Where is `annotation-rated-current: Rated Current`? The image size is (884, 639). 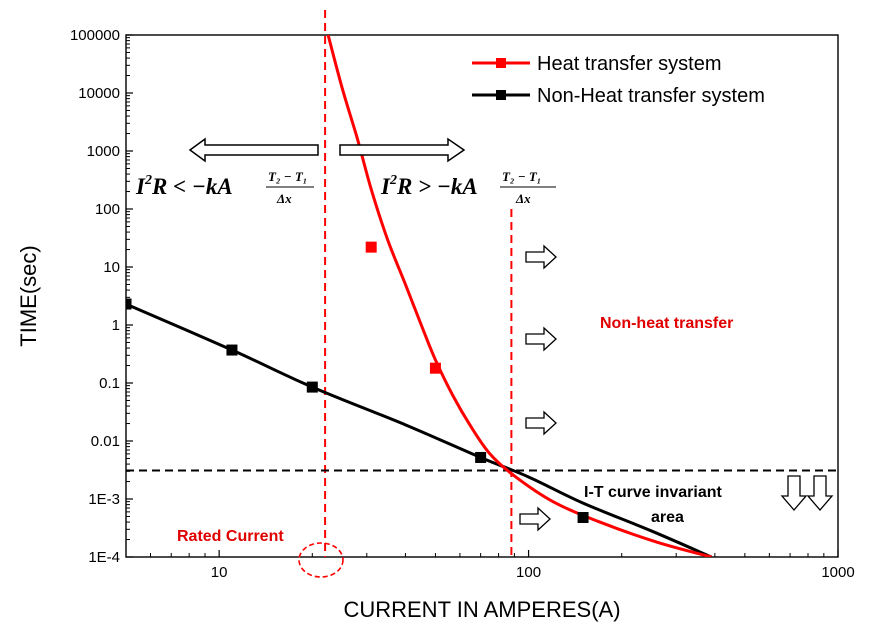
annotation-rated-current: Rated Current is located at coordinates (230, 536).